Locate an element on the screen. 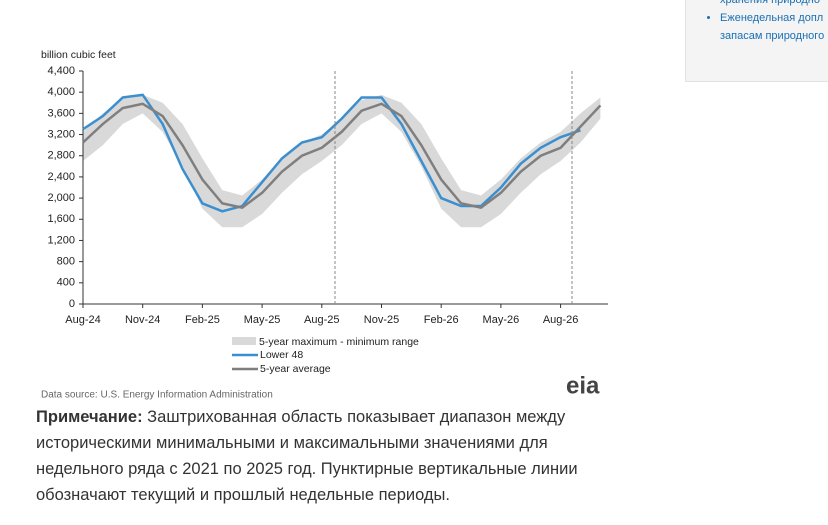  link: Еженедельная допл is located at coordinates (774, 18).